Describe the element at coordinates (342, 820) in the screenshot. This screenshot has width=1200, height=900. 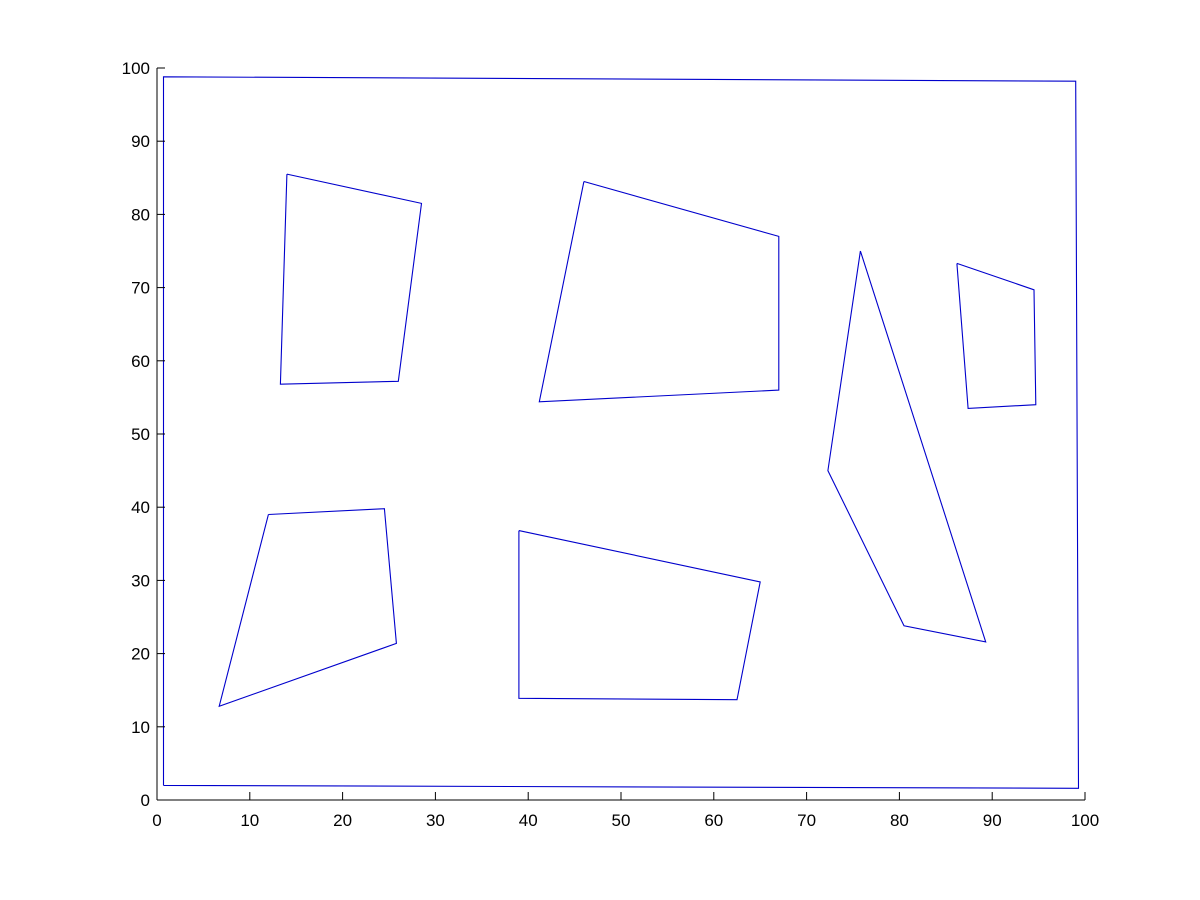
I see `x-tick-label: 20` at that location.